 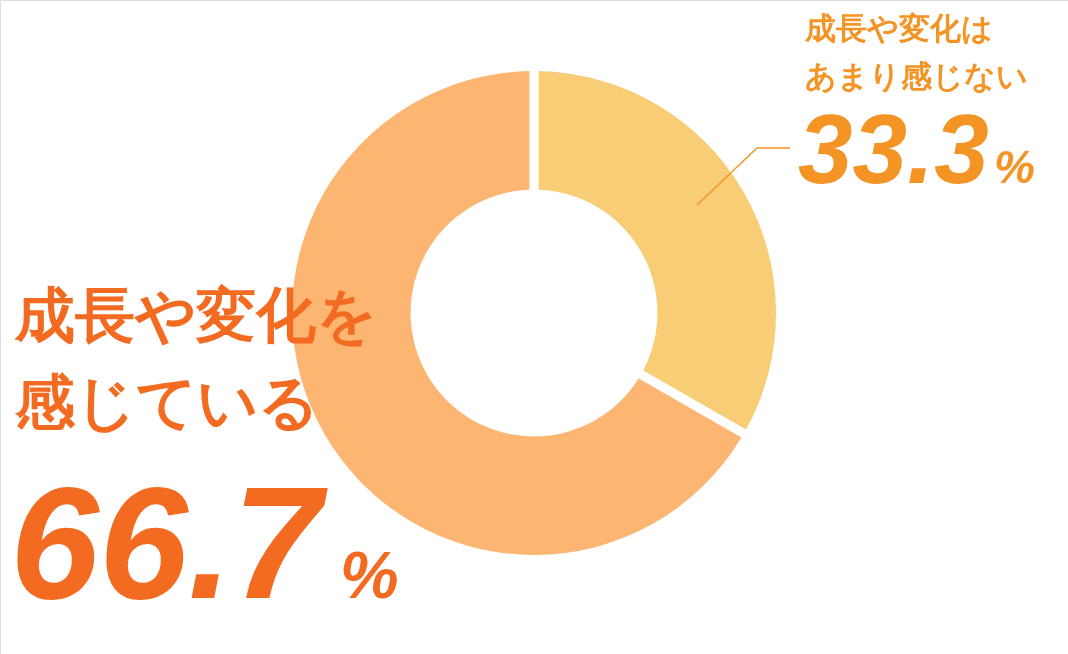 What do you see at coordinates (204, 542) in the screenshot?
I see `data-label: 66.7%` at bounding box center [204, 542].